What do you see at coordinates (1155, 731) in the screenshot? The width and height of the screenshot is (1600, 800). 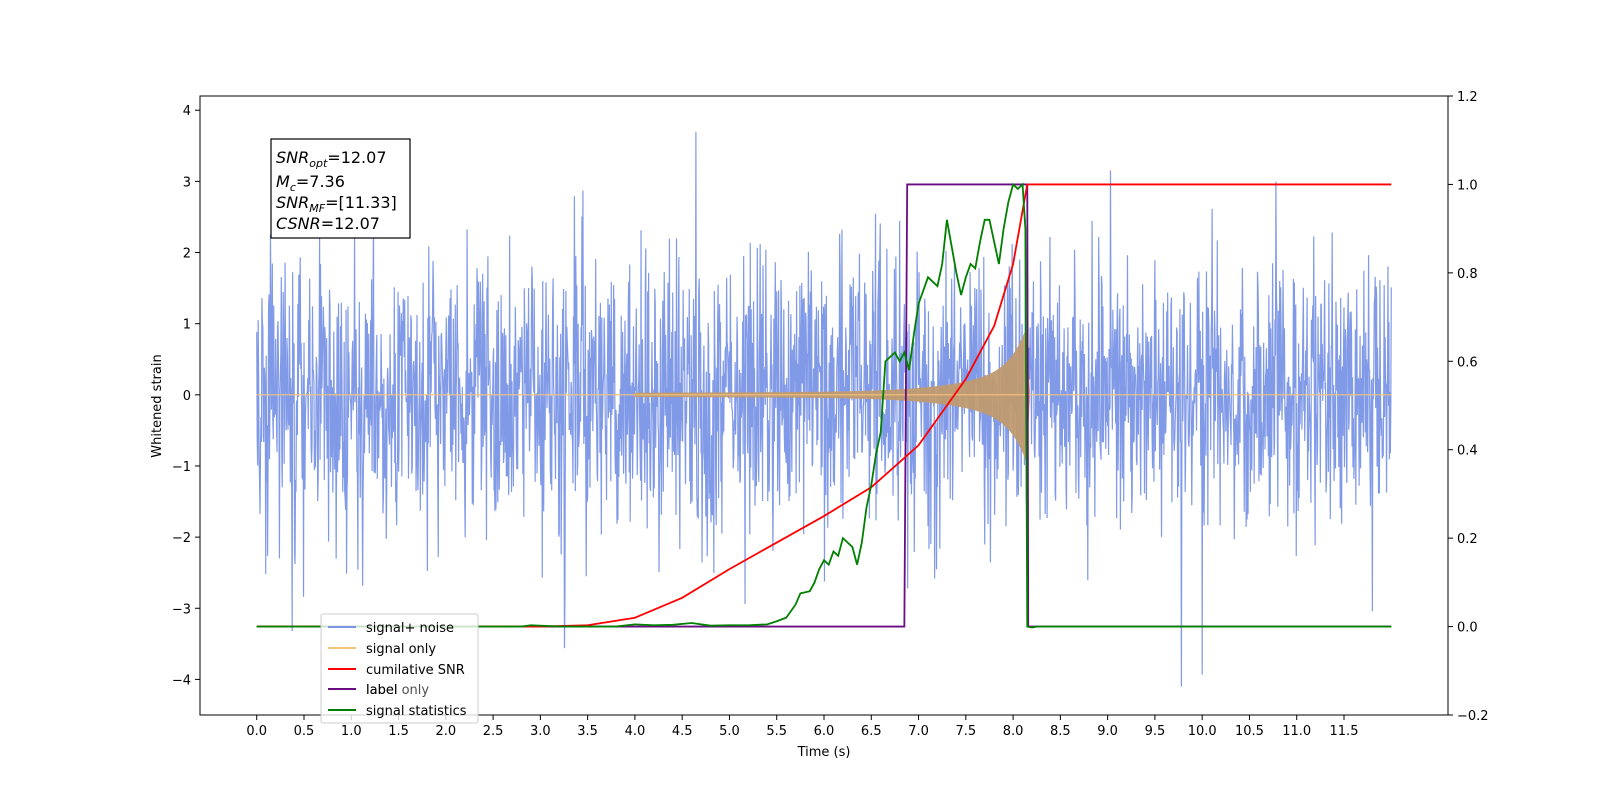 I see `x-tick-label: 9.5` at bounding box center [1155, 731].